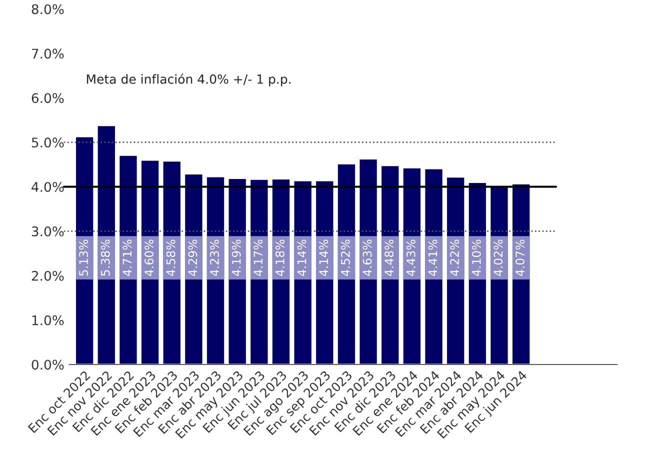  I want to click on data-label: 4.60%, so click(149, 258).